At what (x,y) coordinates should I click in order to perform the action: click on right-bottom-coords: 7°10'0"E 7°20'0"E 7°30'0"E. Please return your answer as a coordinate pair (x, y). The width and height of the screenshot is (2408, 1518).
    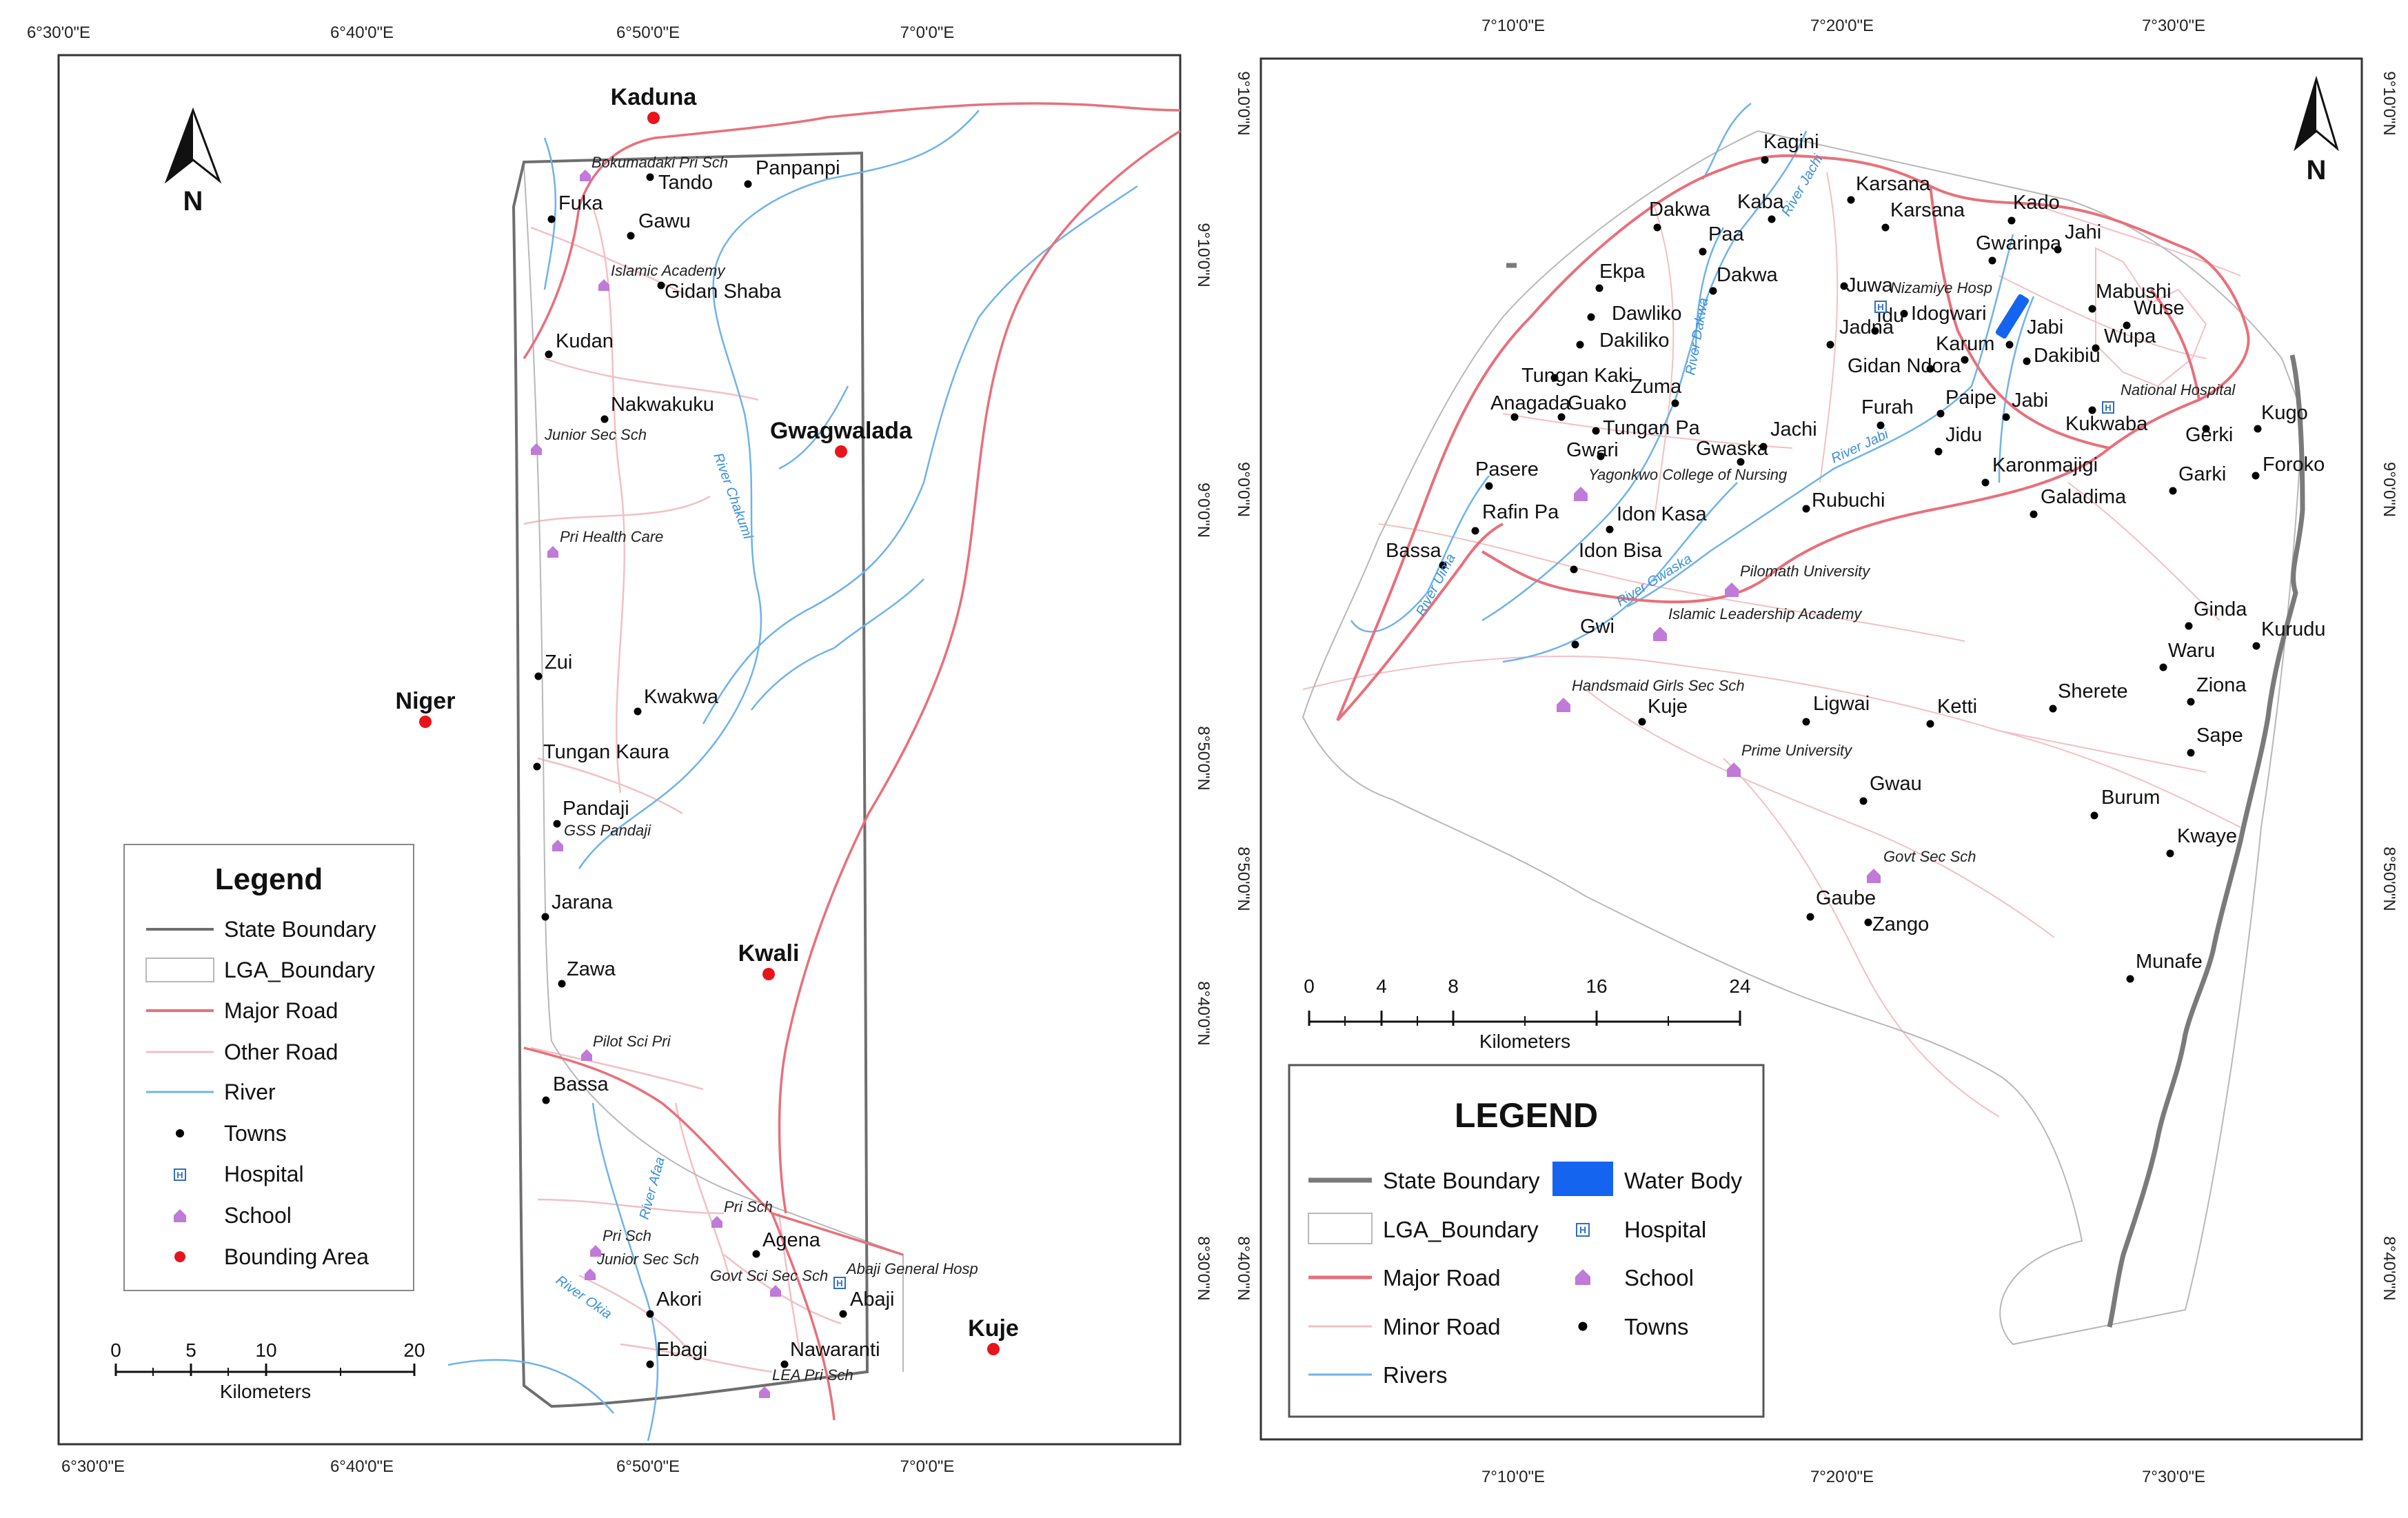
    Looking at the image, I should click on (1843, 1477).